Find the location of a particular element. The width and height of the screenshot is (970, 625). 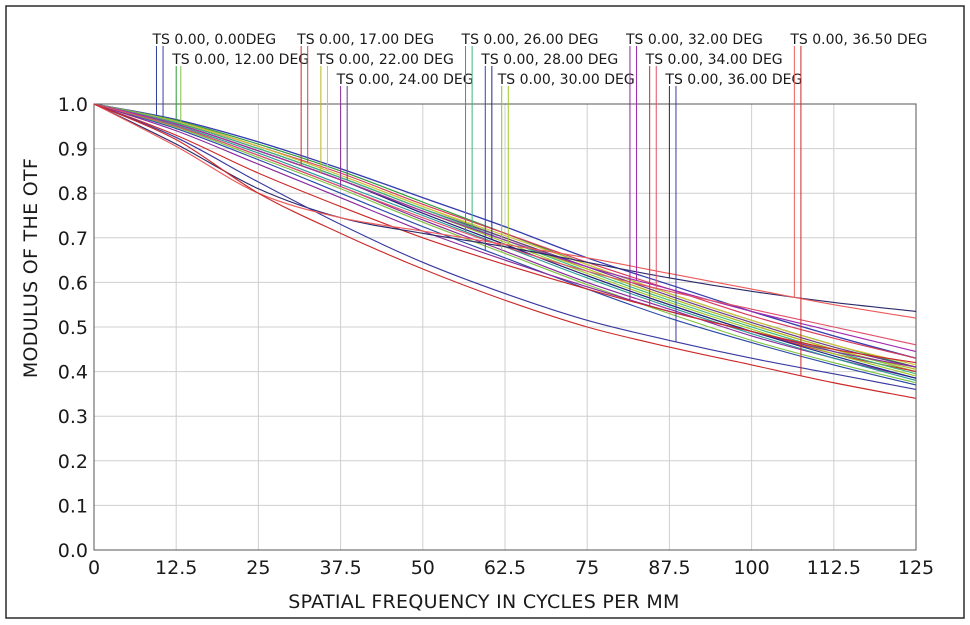

x-tick-label: 112.5 is located at coordinates (834, 568).